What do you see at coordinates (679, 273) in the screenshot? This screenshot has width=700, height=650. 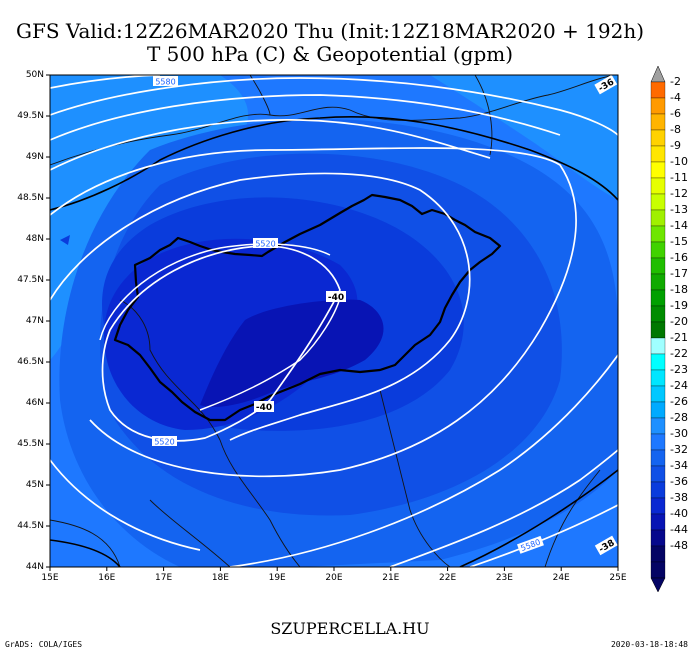 I see `legend-label: -17` at bounding box center [679, 273].